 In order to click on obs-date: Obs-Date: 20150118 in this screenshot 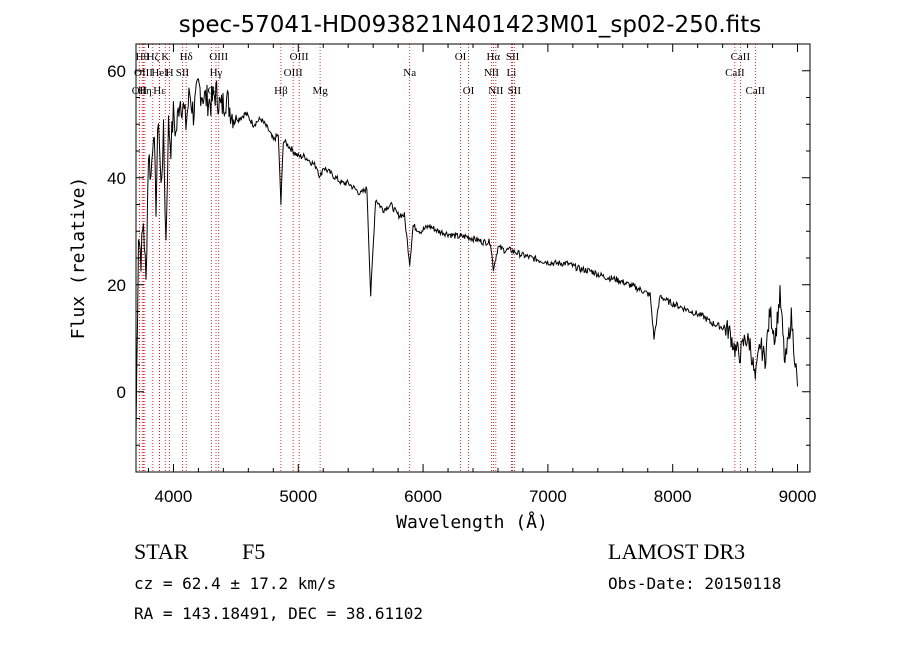, I will do `click(694, 583)`.